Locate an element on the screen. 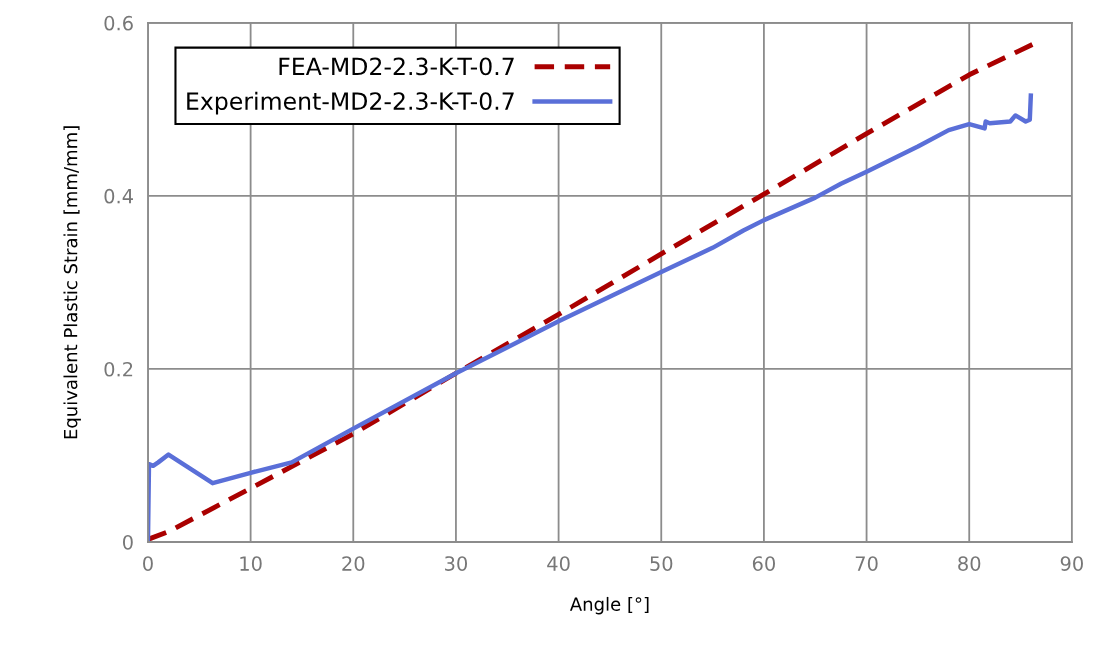 The width and height of the screenshot is (1096, 653). y-axis-title: Equivalent Plastic Strain [mm/mm] is located at coordinates (72, 282).